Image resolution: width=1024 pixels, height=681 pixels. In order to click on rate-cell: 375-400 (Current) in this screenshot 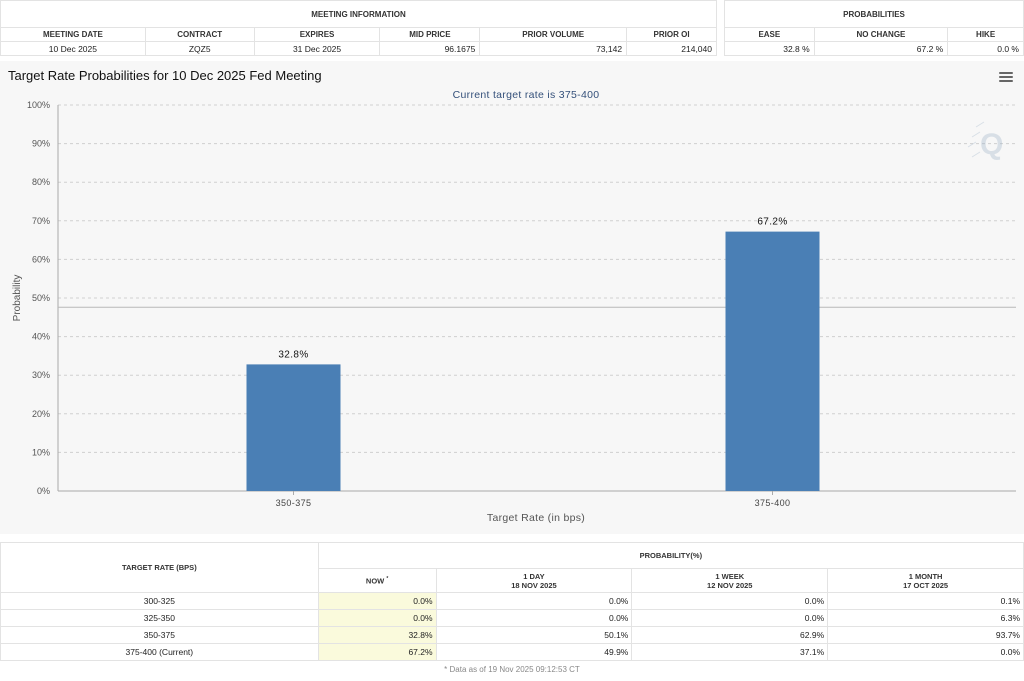, I will do `click(159, 652)`.